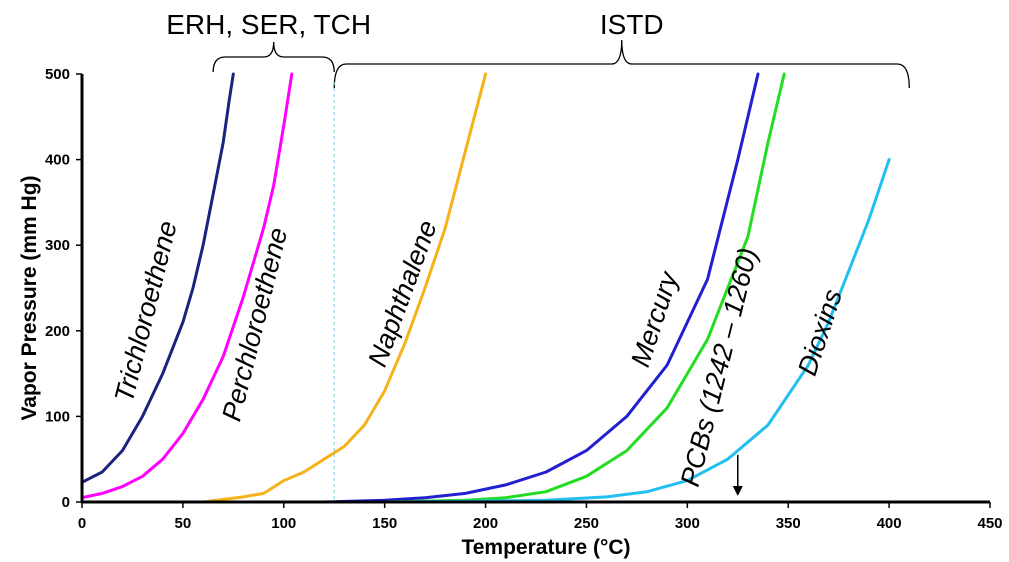 The width and height of the screenshot is (1009, 562). Describe the element at coordinates (283, 523) in the screenshot. I see `x-tick-label: 100` at that location.